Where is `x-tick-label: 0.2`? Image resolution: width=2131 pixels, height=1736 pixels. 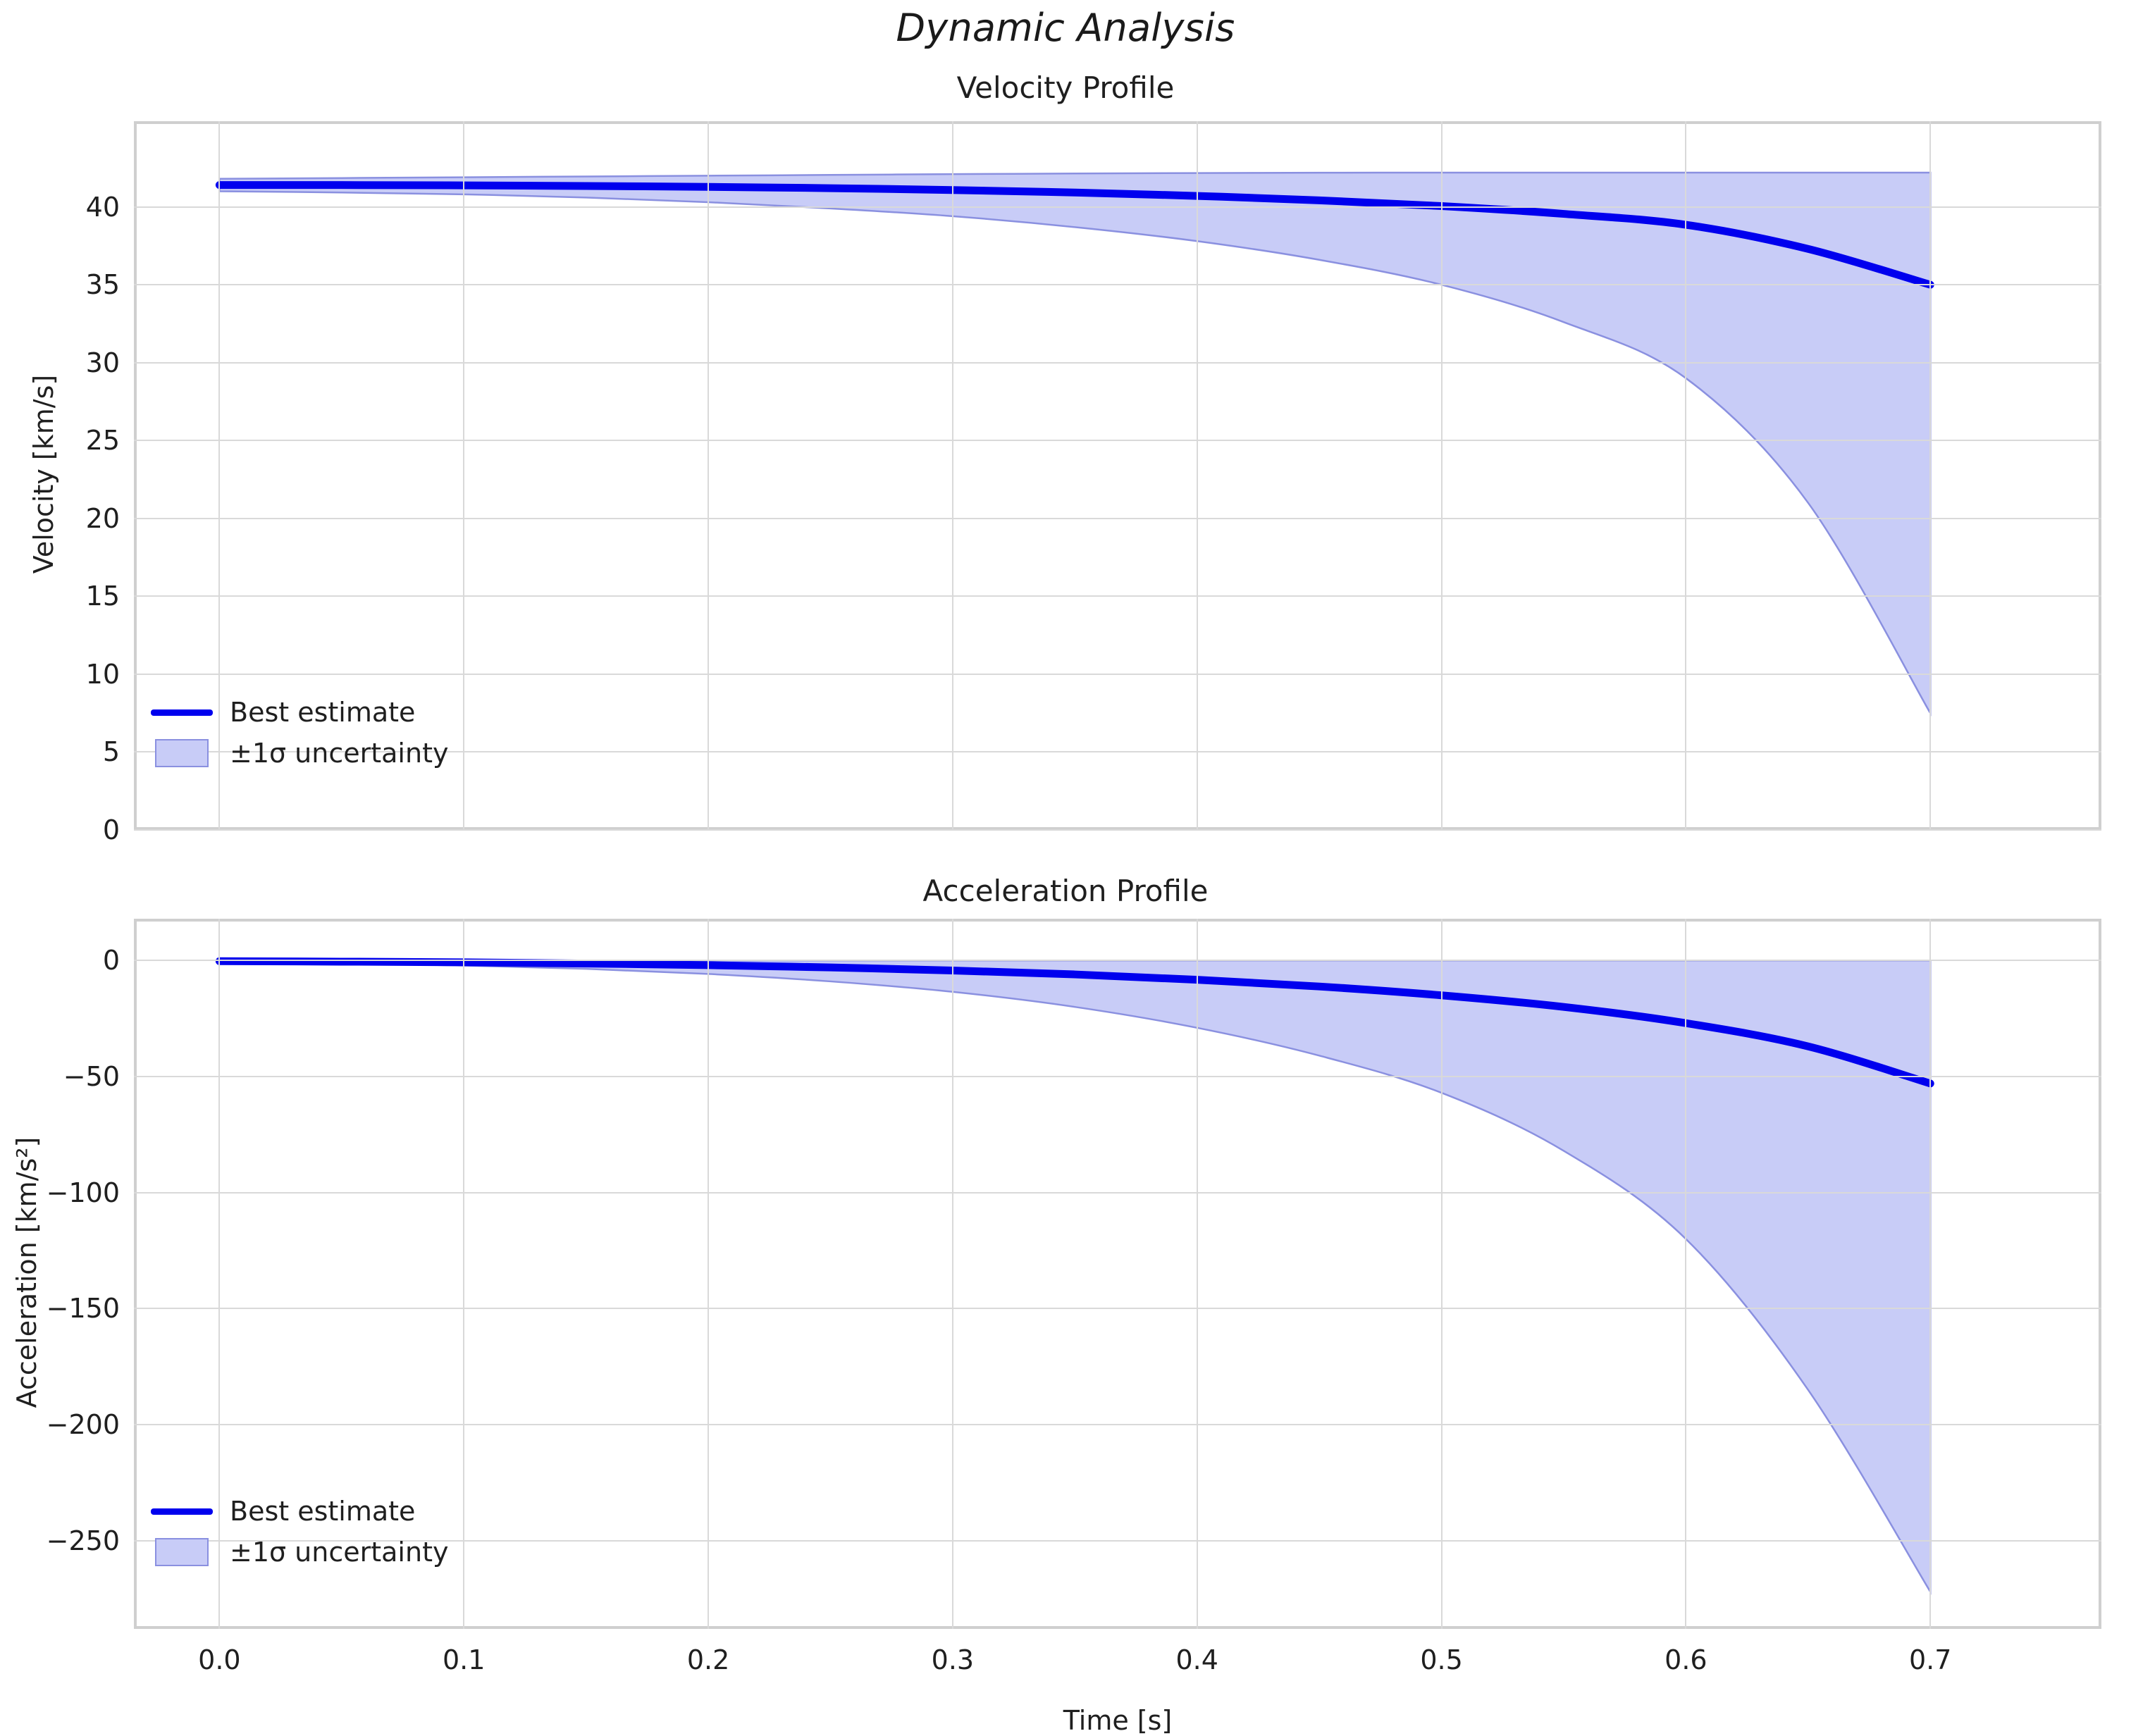 x-tick-label: 0.2 is located at coordinates (708, 1660).